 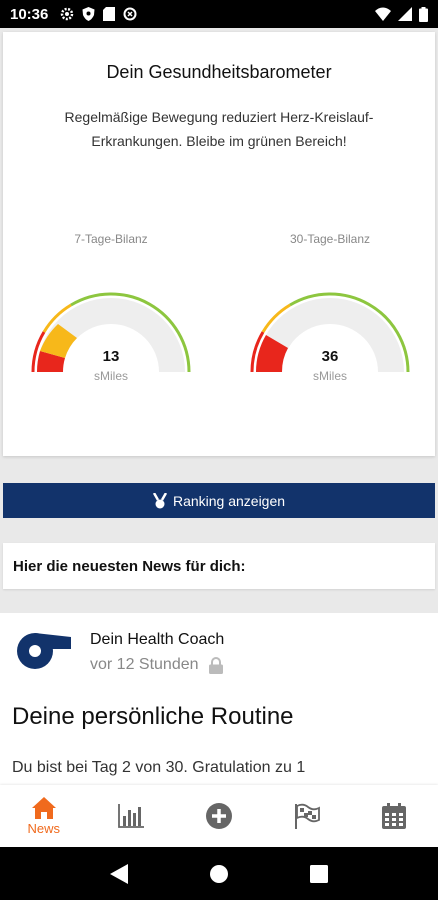 I want to click on gauge-30-day: 30-Tage-Bilanz 36 sMiles, so click(x=330, y=315).